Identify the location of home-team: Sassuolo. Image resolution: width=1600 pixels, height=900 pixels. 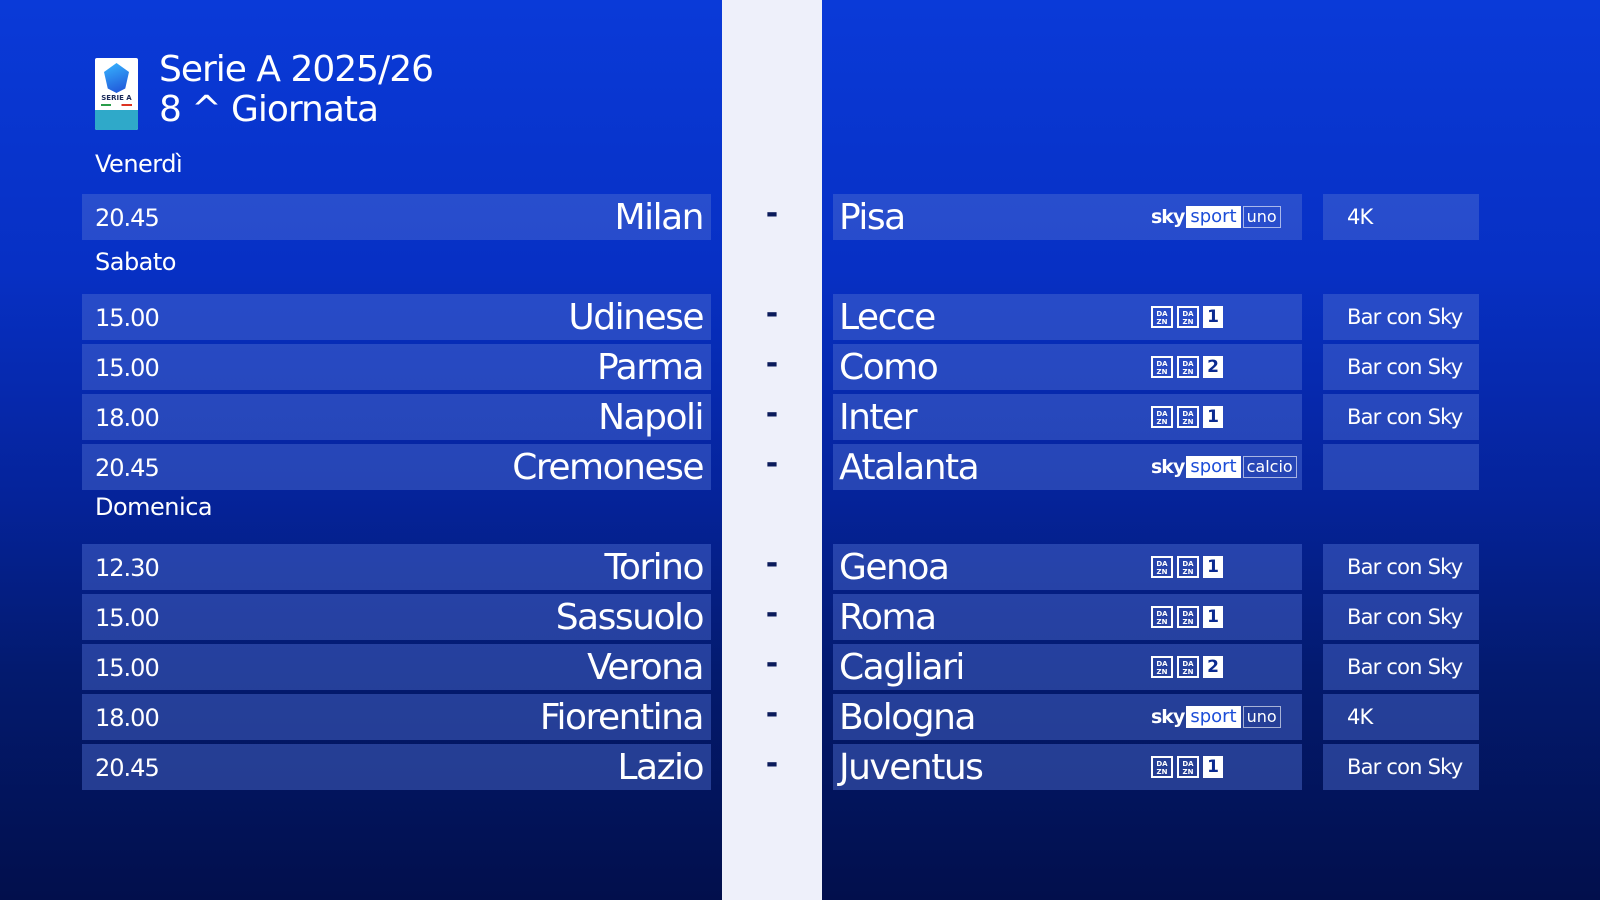
(630, 617).